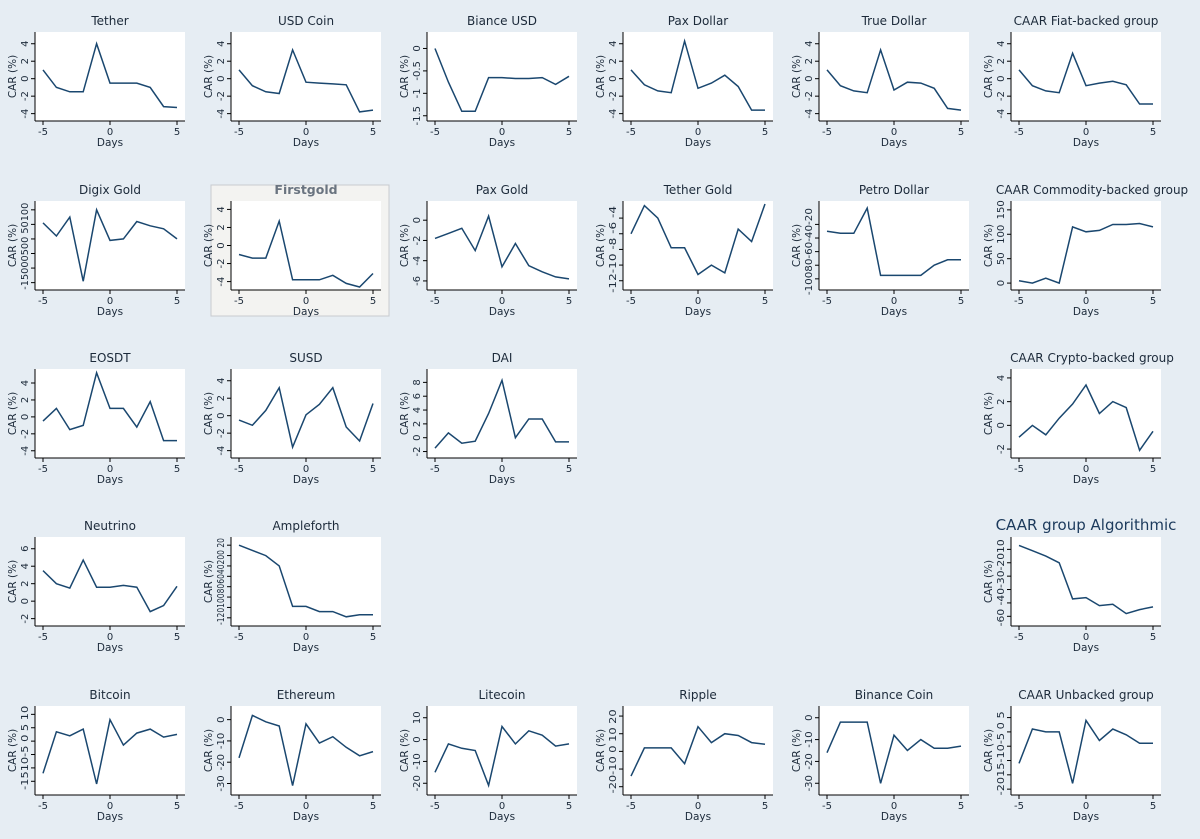  Describe the element at coordinates (502, 21) in the screenshot. I see `chart-title: Biance USD` at that location.